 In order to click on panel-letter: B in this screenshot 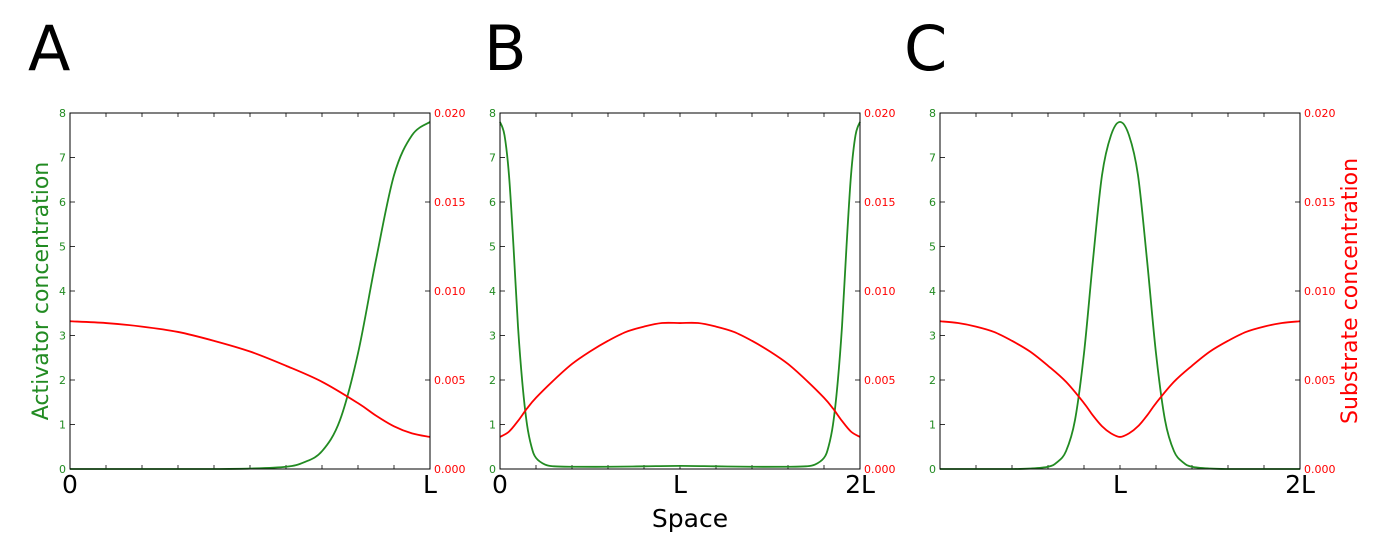, I will do `click(505, 48)`.